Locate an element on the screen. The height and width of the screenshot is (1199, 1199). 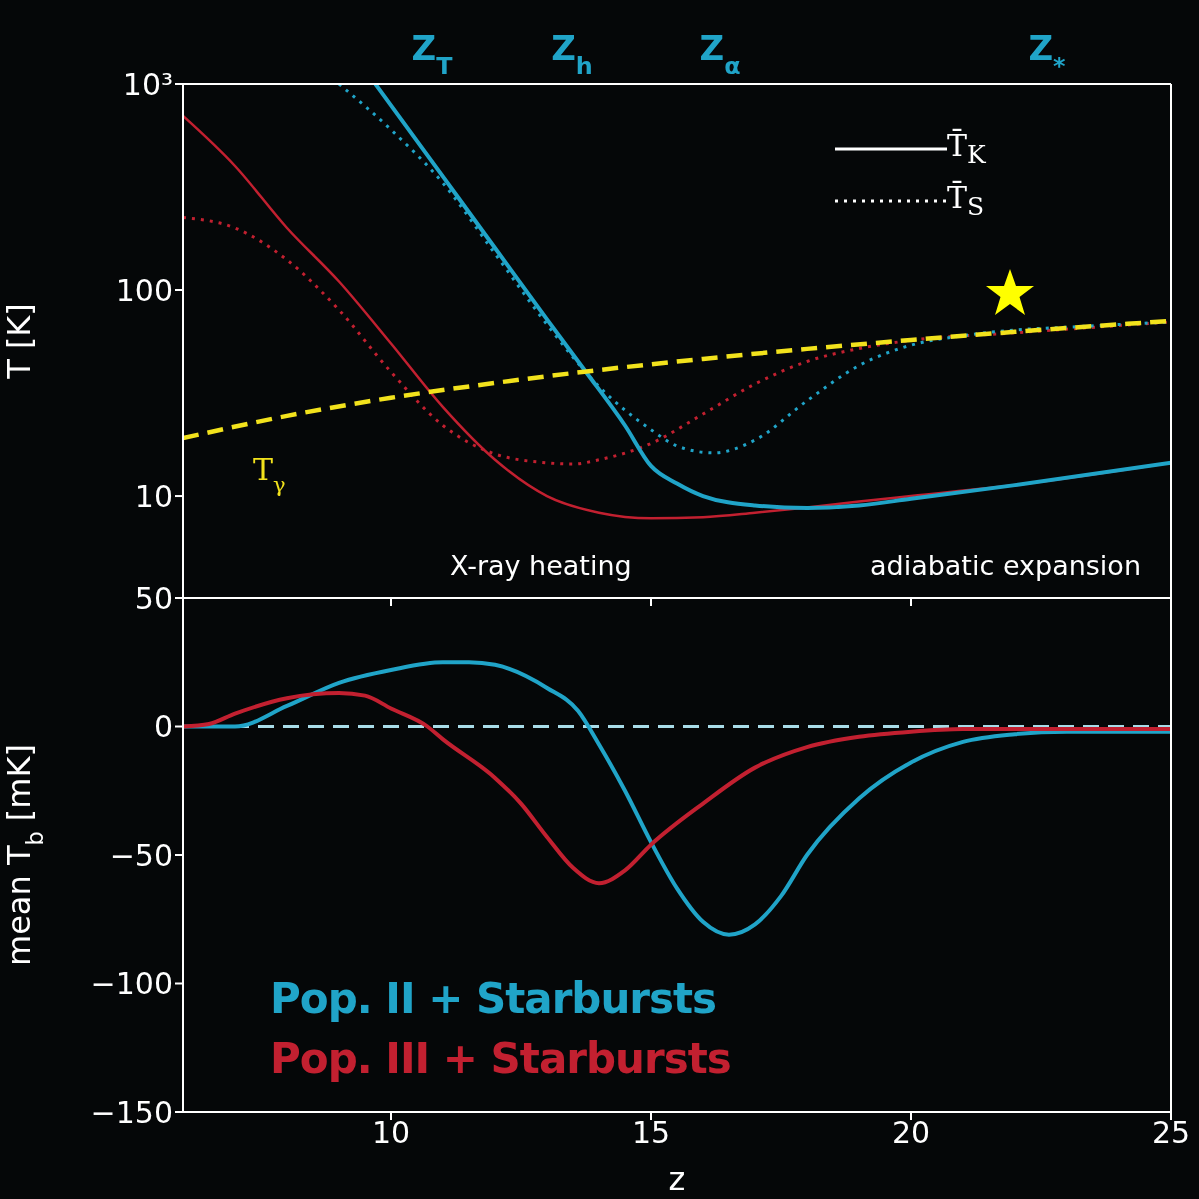
text: Z$_{h}$ is located at coordinates (572, 54).